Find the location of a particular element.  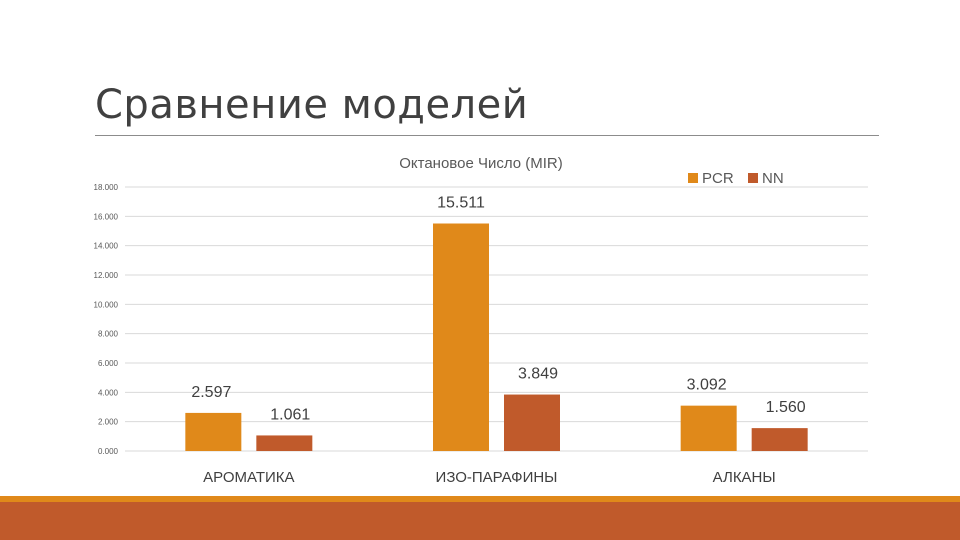

y-tick-label: 12.000 is located at coordinates (106, 275).